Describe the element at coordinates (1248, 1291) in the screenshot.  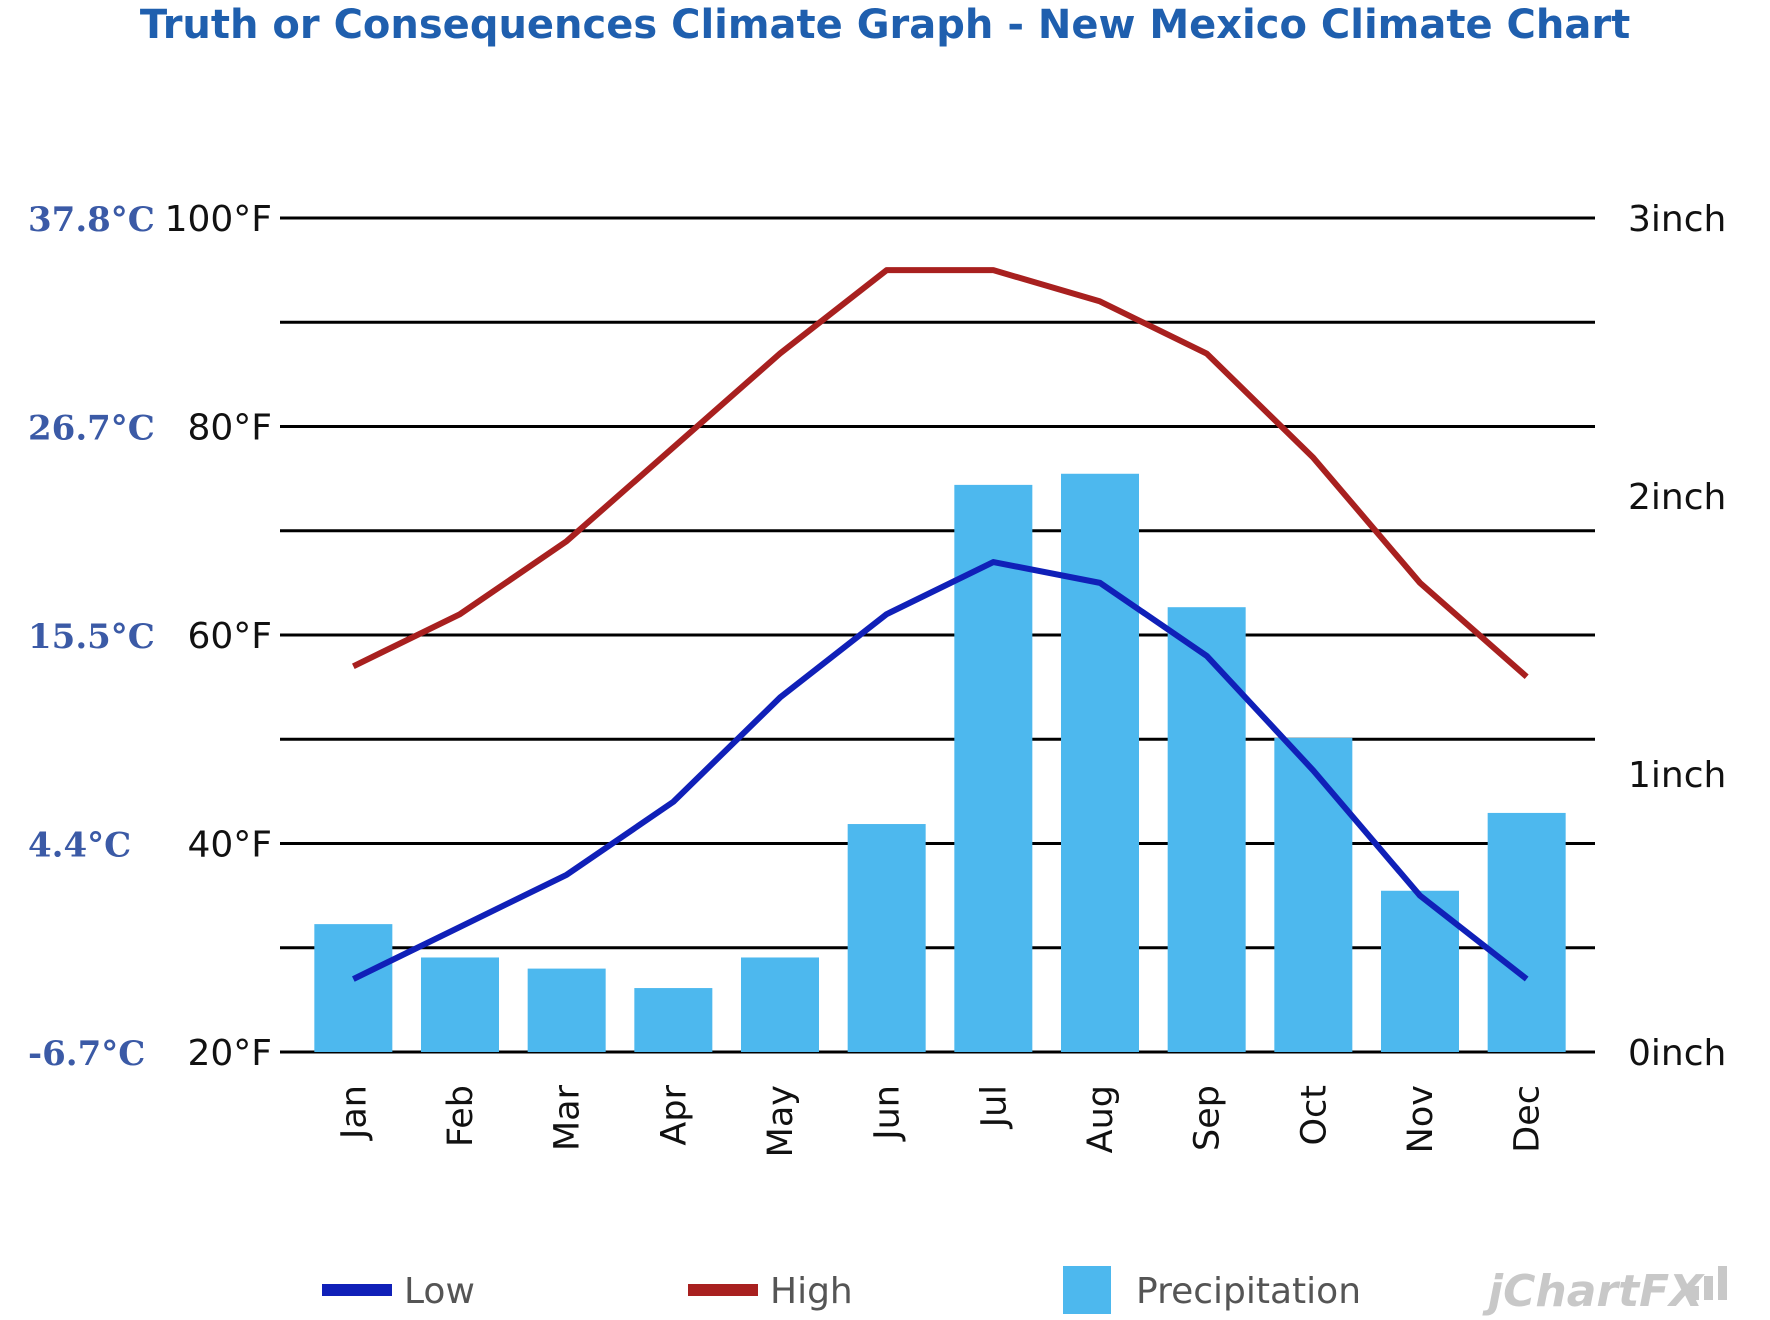
I see `legend-precipitation-label: Precipitation` at that location.